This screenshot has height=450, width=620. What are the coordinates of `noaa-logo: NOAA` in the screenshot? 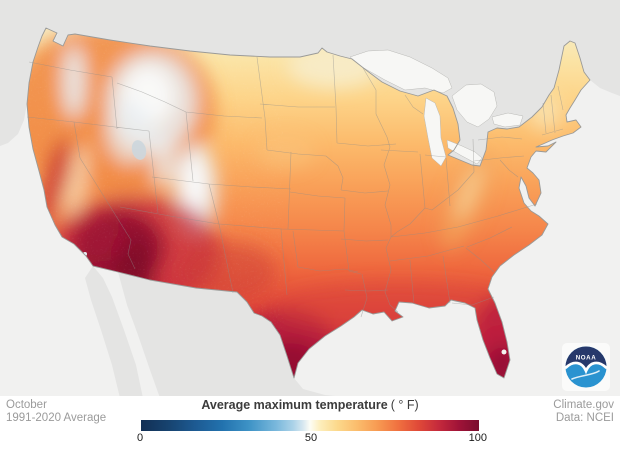 It's located at (586, 367).